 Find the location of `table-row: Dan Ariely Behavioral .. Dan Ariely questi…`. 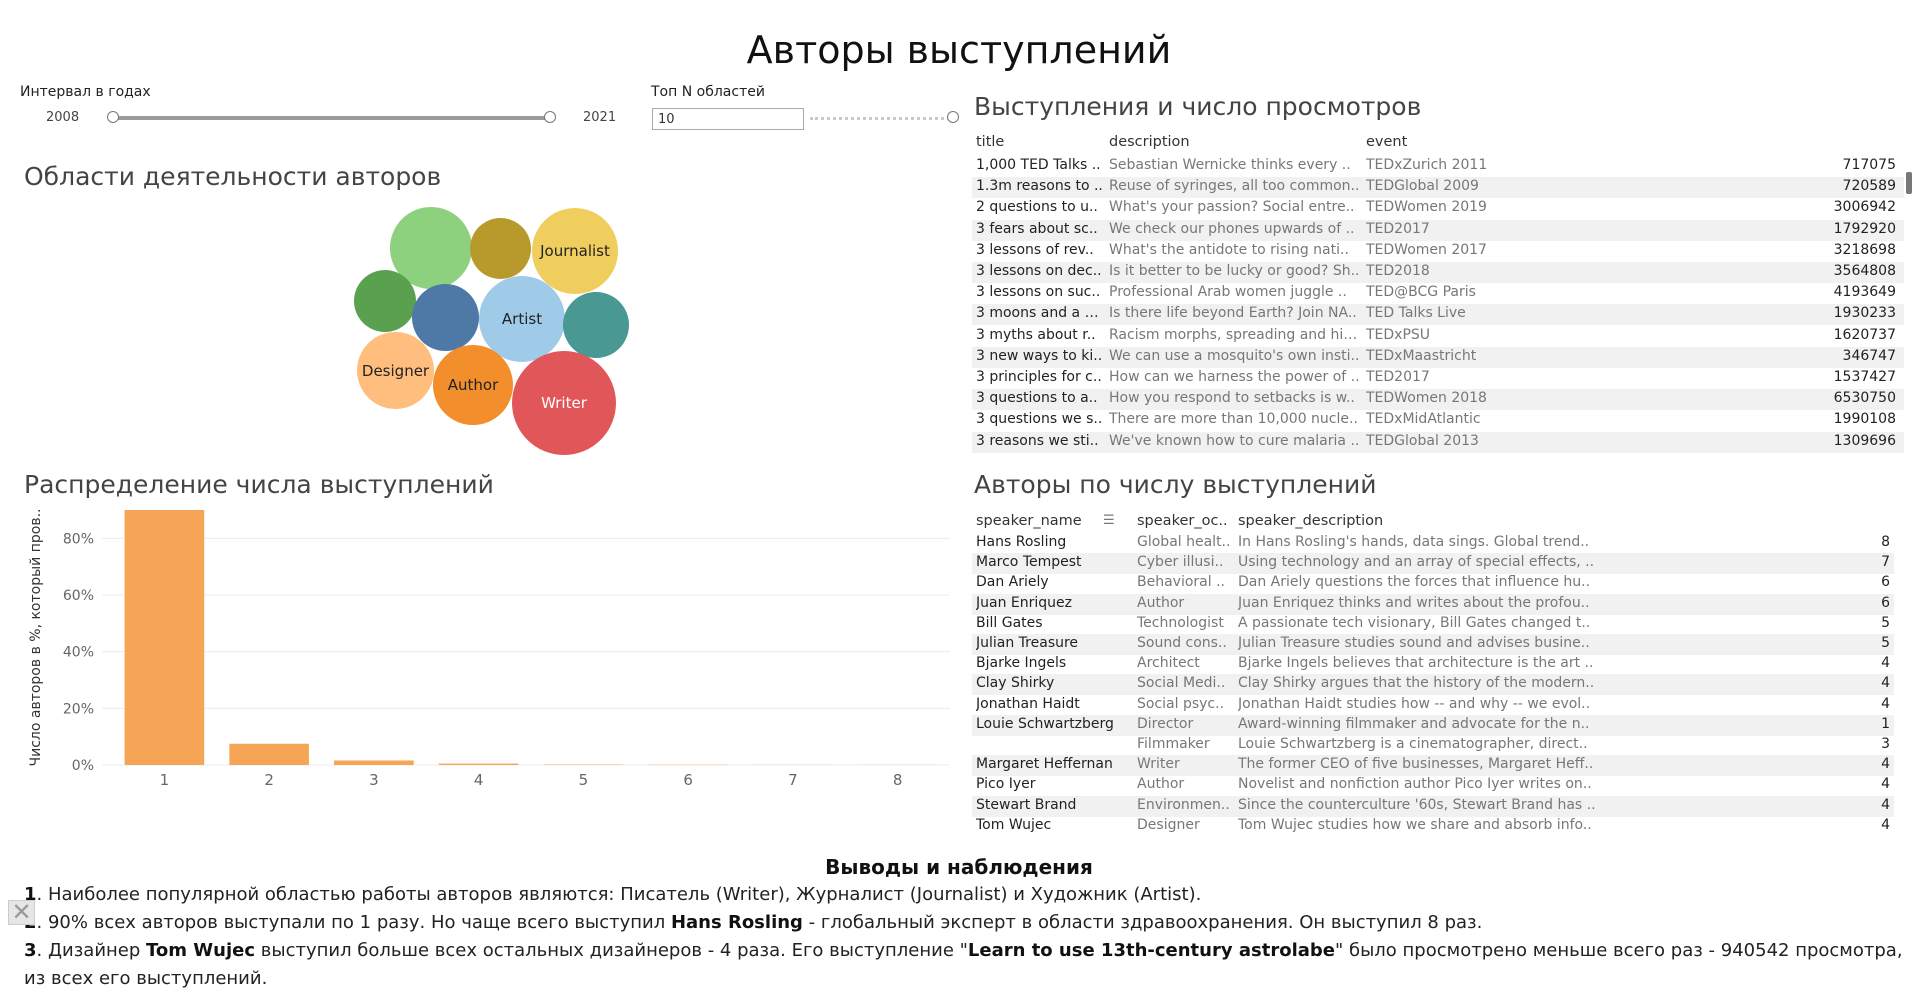

table-row: Dan Ariely Behavioral .. Dan Ariely questi… is located at coordinates (1433, 583).